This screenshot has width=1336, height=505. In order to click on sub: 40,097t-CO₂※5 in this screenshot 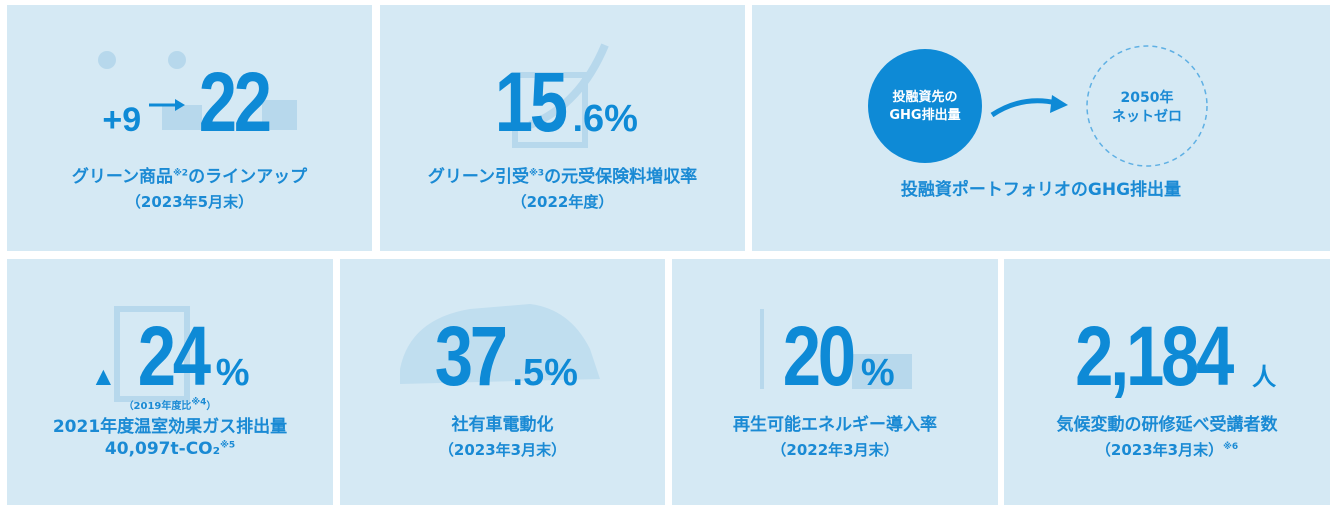, I will do `click(170, 449)`.